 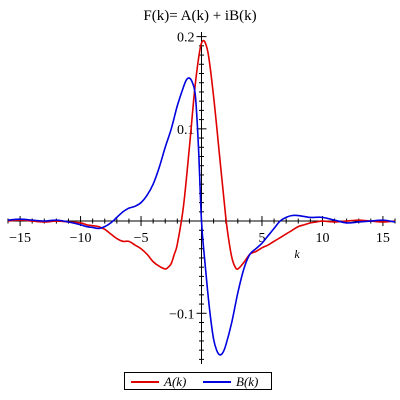 I want to click on x-tick-label: −15, so click(x=20, y=238).